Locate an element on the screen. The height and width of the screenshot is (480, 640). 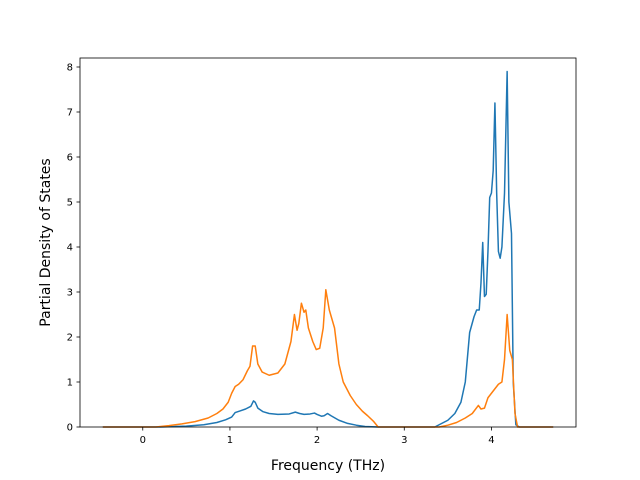
y-tick-label: 0 is located at coordinates (70, 428).